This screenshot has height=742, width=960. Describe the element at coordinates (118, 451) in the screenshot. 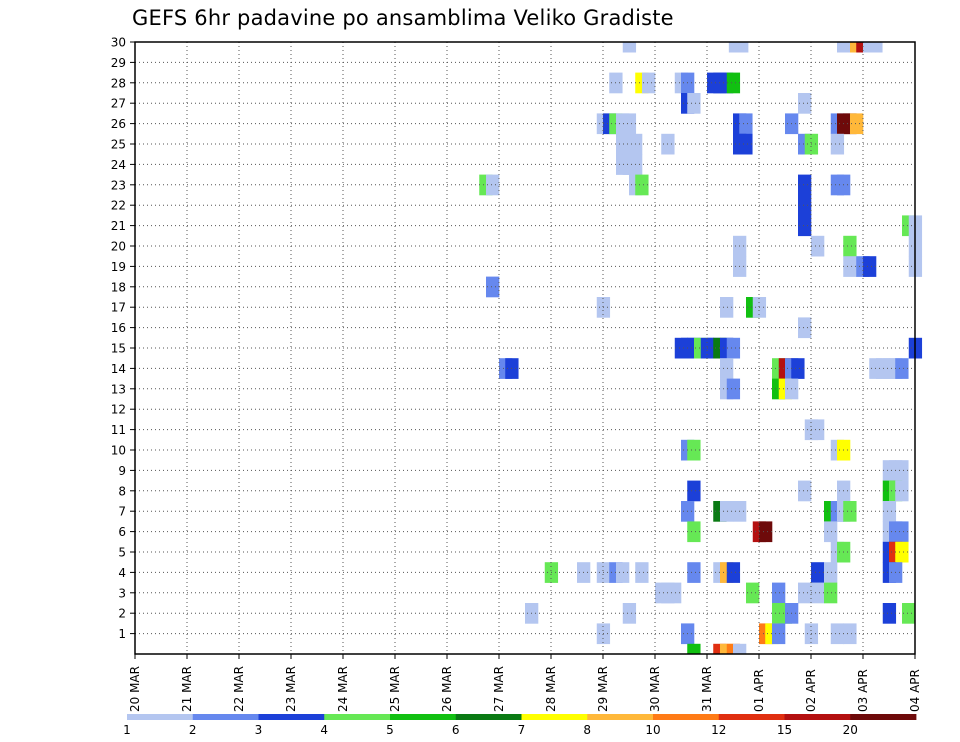

I see `y-tick-label: 10` at that location.